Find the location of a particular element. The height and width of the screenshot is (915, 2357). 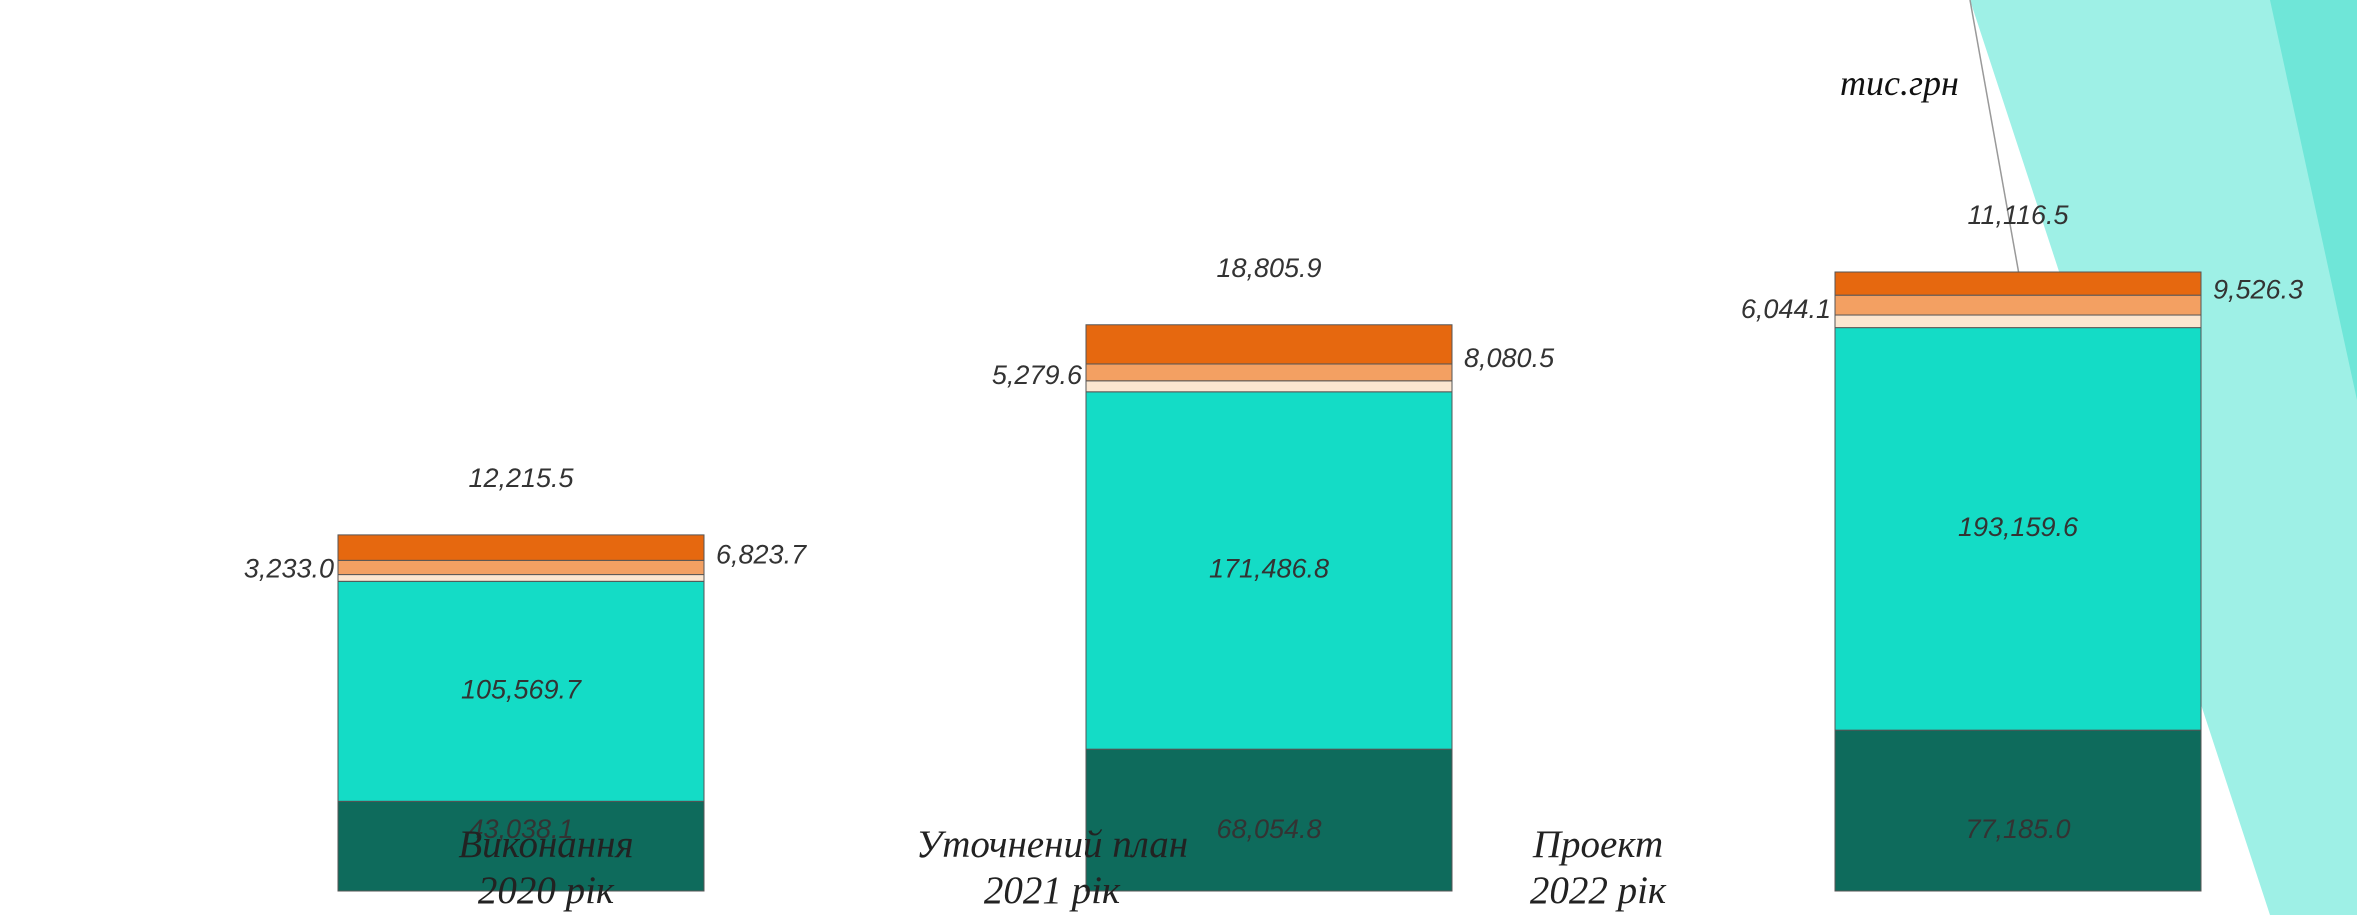

value-label: 3,233.0 is located at coordinates (289, 569).